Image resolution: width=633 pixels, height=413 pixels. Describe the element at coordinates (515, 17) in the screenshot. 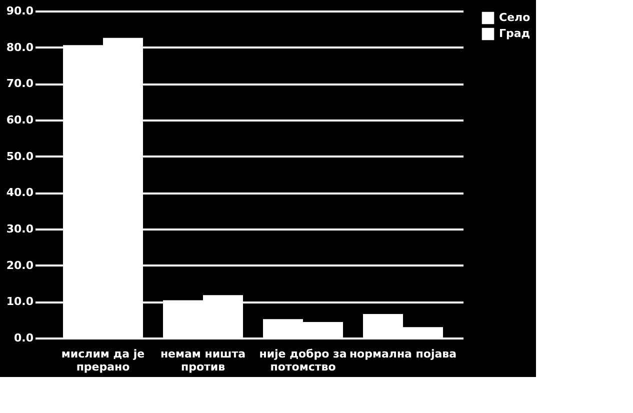

I see `legend-label: Село` at that location.